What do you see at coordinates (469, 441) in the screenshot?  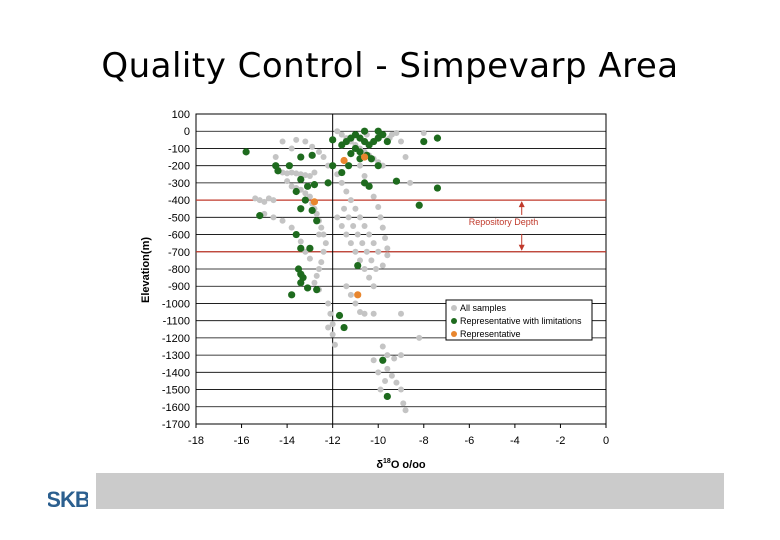 I see `x-tick-label: -6` at bounding box center [469, 441].